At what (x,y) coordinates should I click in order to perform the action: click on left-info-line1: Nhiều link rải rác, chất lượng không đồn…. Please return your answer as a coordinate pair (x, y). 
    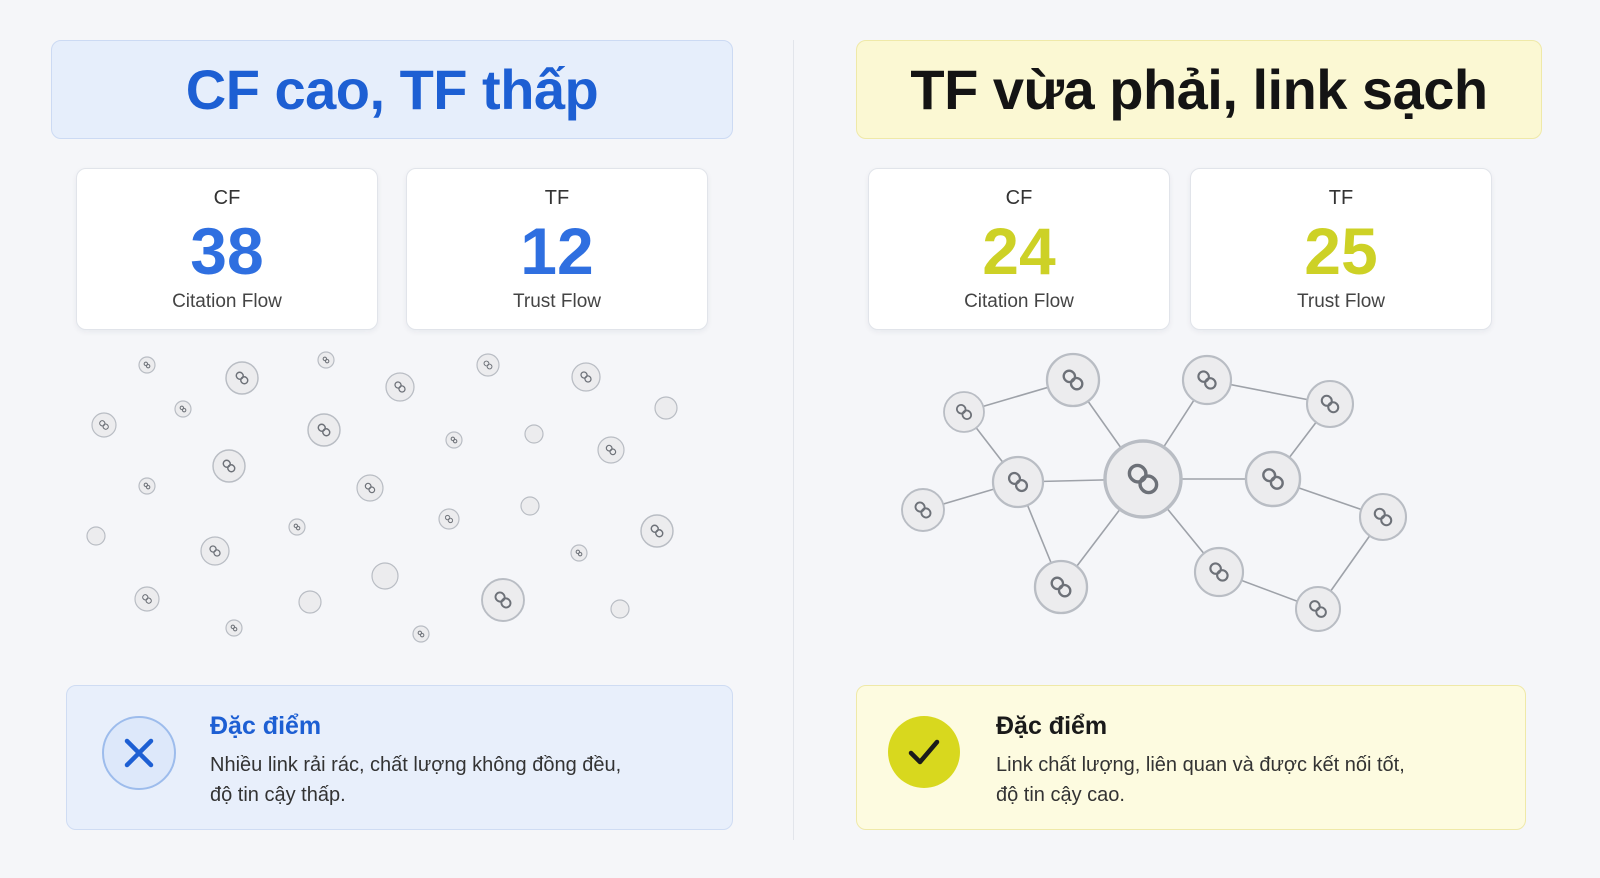
    Looking at the image, I should click on (416, 765).